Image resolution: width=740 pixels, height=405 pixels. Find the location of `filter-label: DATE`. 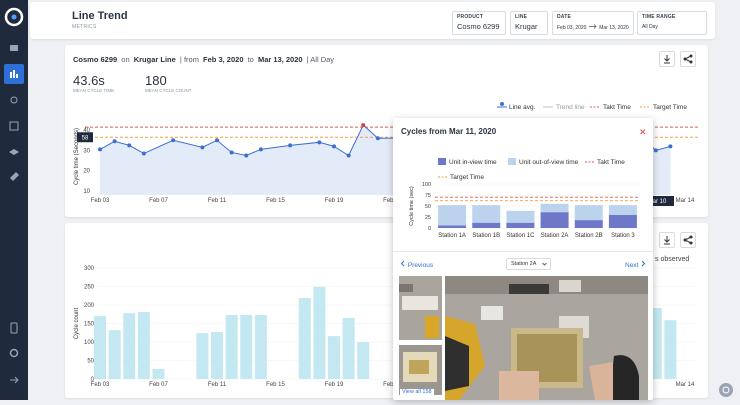

filter-label: DATE is located at coordinates (564, 17).